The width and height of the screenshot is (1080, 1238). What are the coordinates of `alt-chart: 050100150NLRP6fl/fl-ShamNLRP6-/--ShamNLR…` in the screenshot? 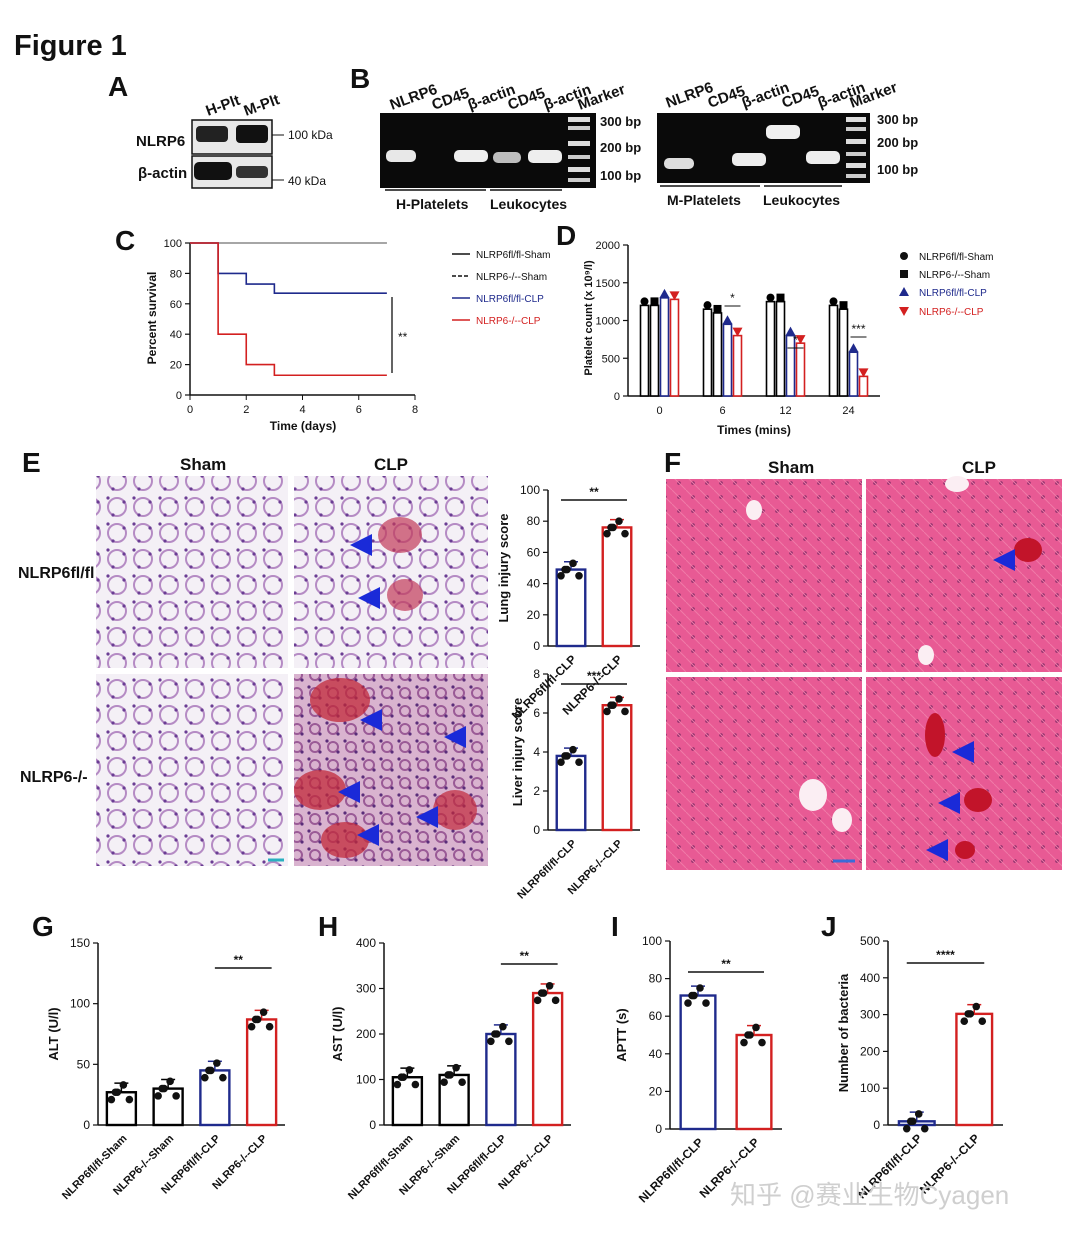 It's located at (165, 1069).